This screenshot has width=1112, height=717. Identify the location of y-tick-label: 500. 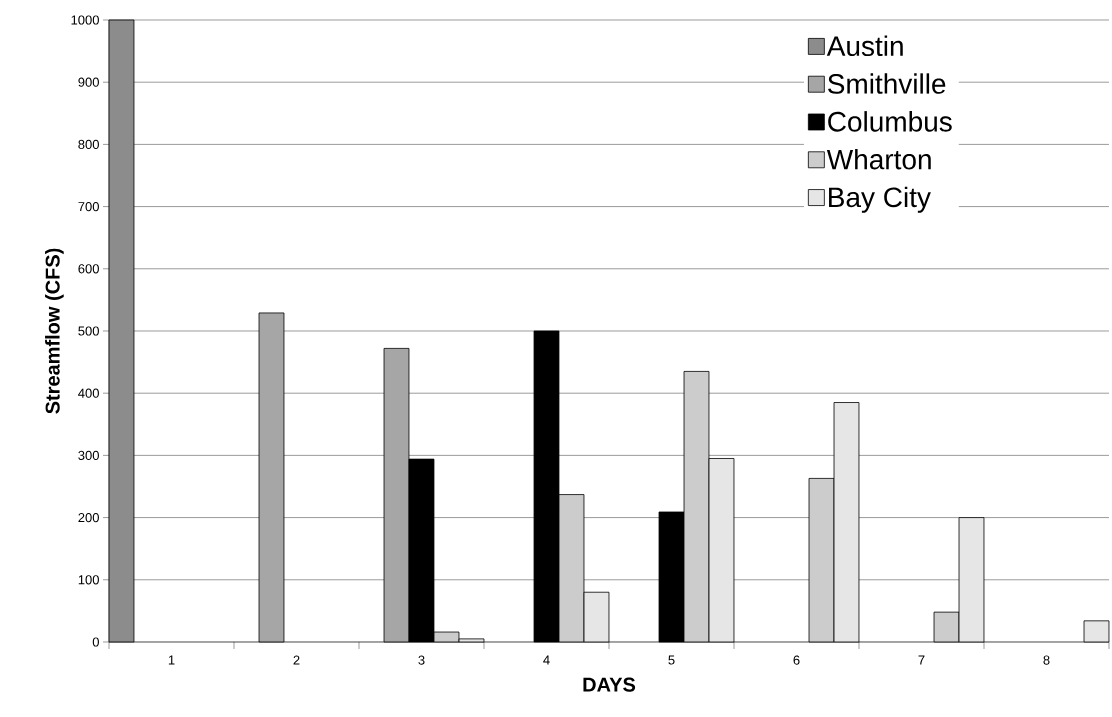
(88, 331).